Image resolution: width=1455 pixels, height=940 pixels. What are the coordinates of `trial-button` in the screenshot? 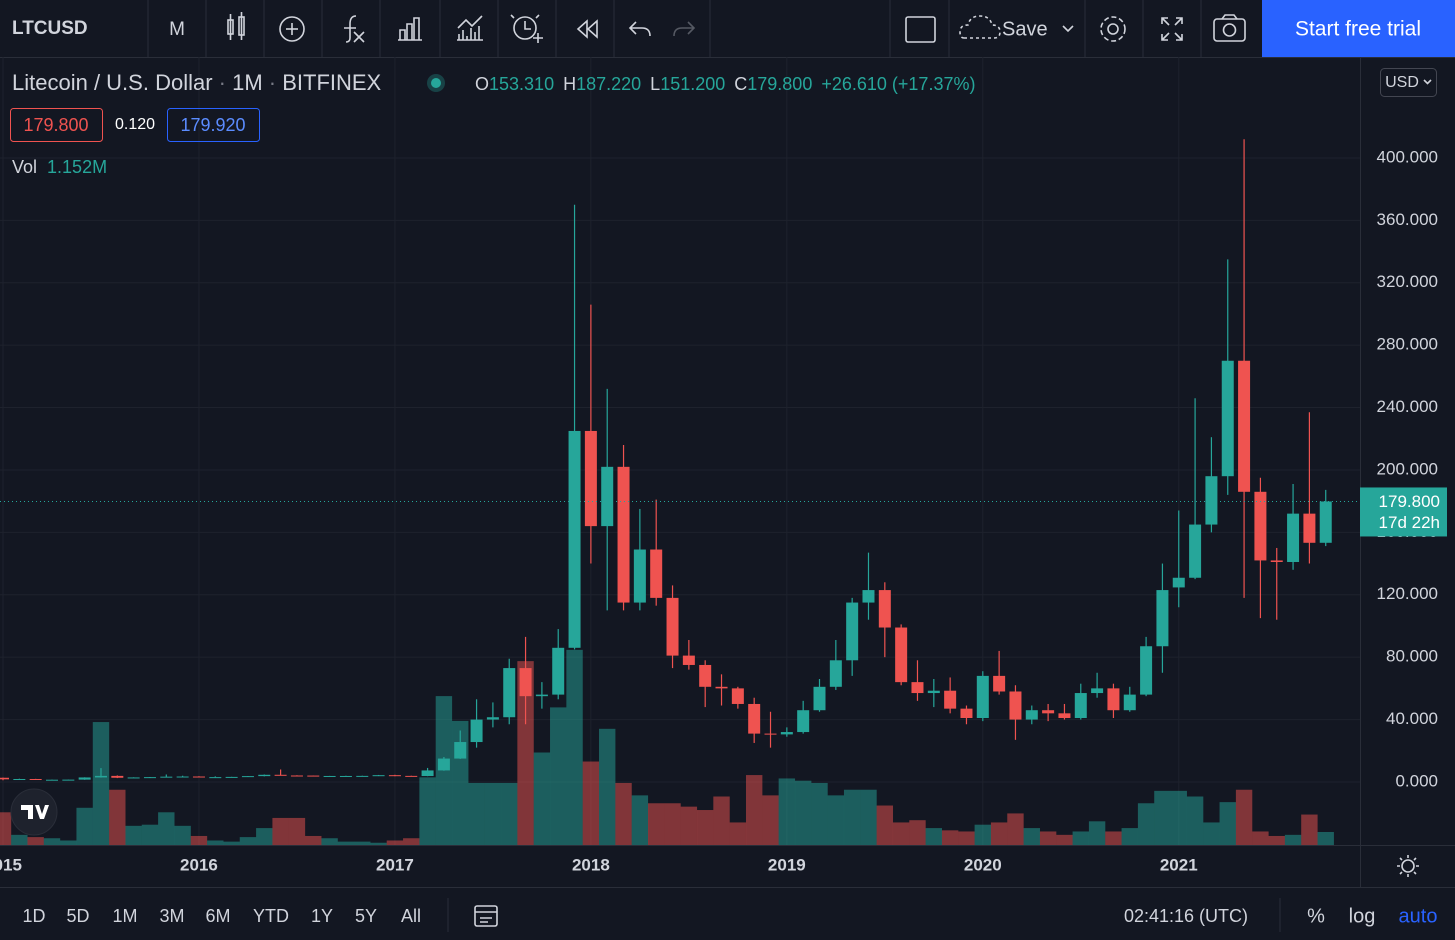 It's located at (1358, 28).